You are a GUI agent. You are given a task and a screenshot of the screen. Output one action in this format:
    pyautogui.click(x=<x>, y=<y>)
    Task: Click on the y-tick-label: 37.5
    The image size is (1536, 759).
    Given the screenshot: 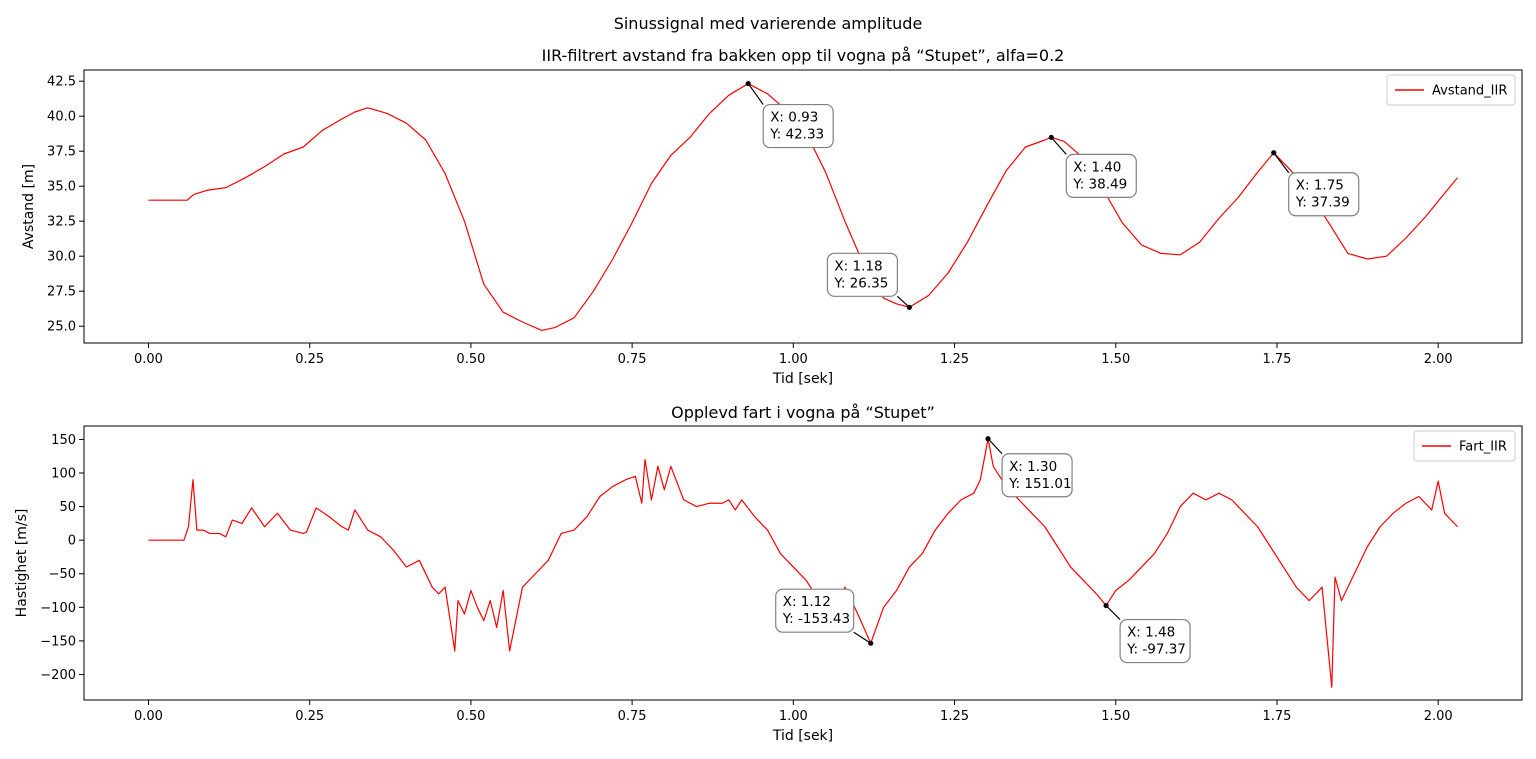 What is the action you would take?
    pyautogui.click(x=61, y=152)
    